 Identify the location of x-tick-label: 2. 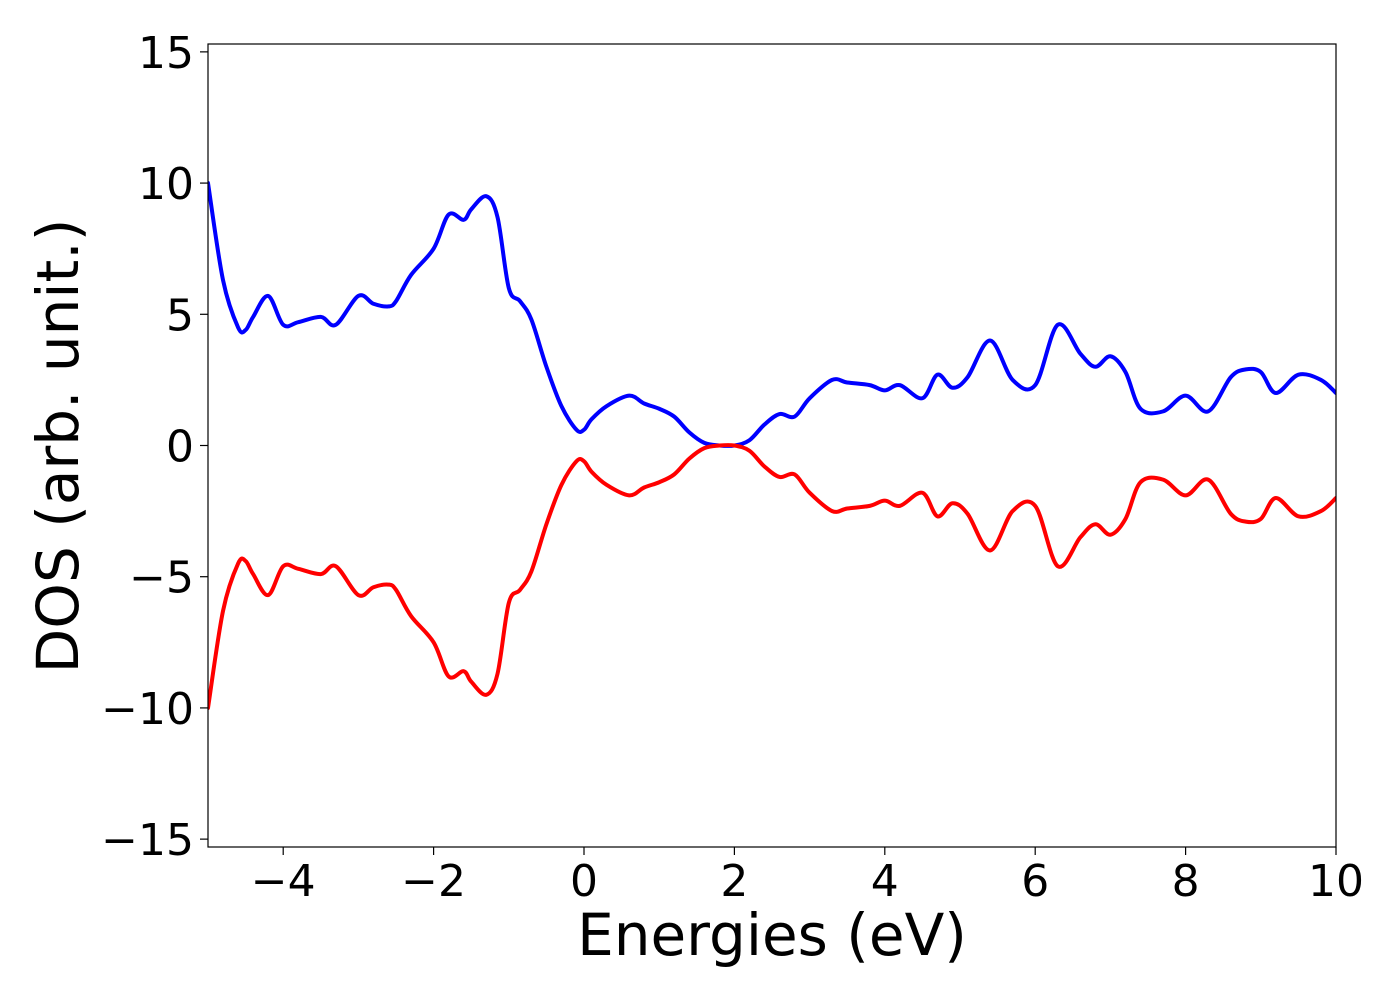
(734, 881).